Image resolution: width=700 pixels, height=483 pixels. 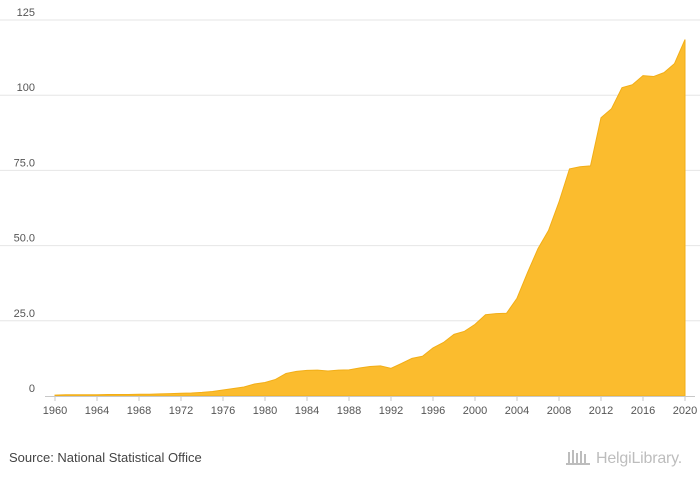 I want to click on x-tick-label: 1968, so click(x=139, y=411).